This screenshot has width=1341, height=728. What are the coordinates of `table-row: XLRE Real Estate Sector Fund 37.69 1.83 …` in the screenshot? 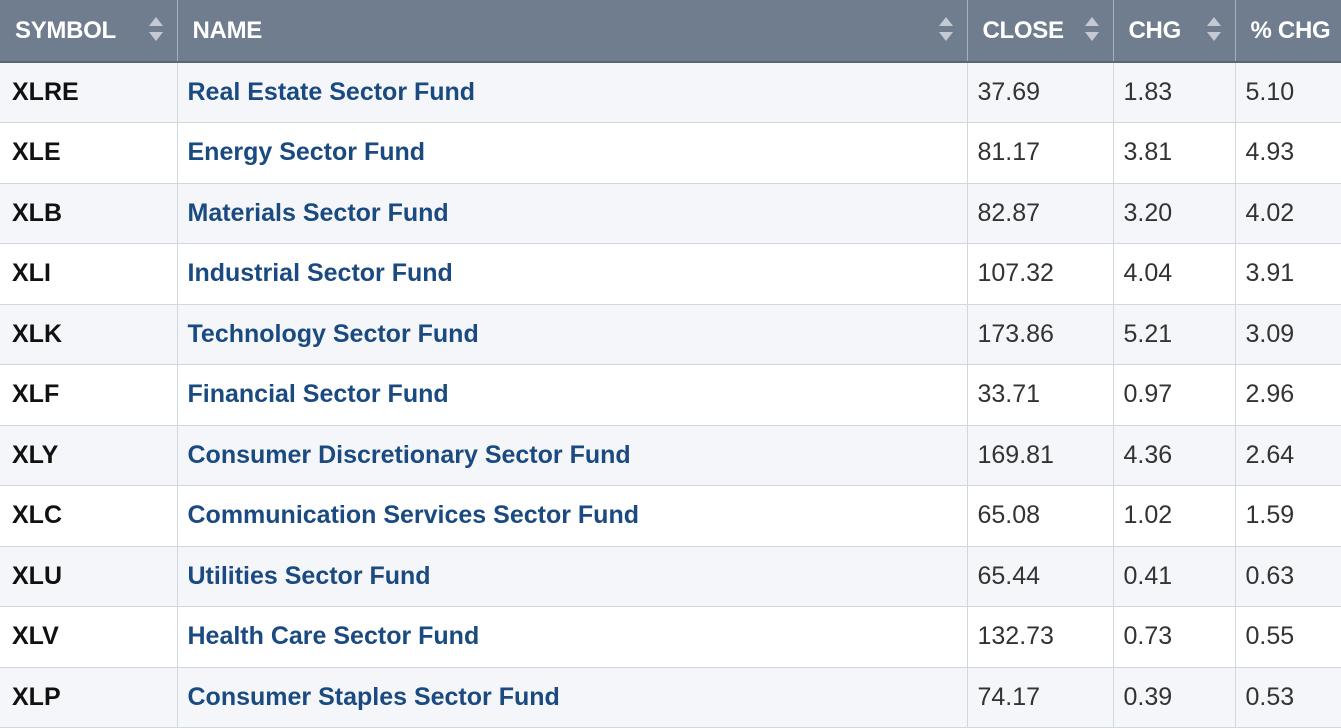 It's located at (670, 92).